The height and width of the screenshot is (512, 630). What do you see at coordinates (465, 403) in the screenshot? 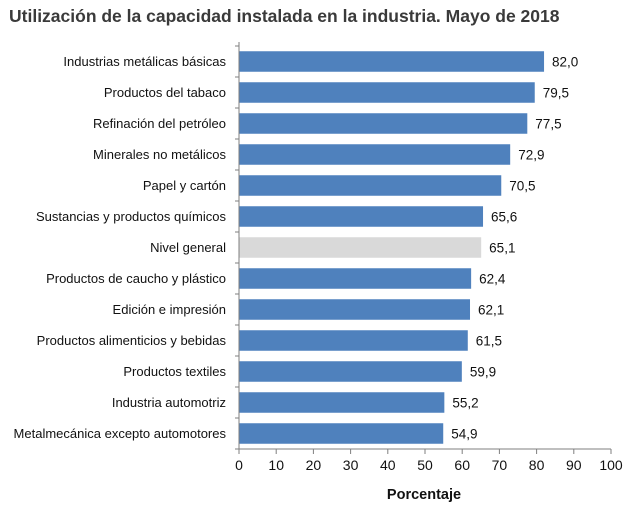
I see `value-label: 55,2` at bounding box center [465, 403].